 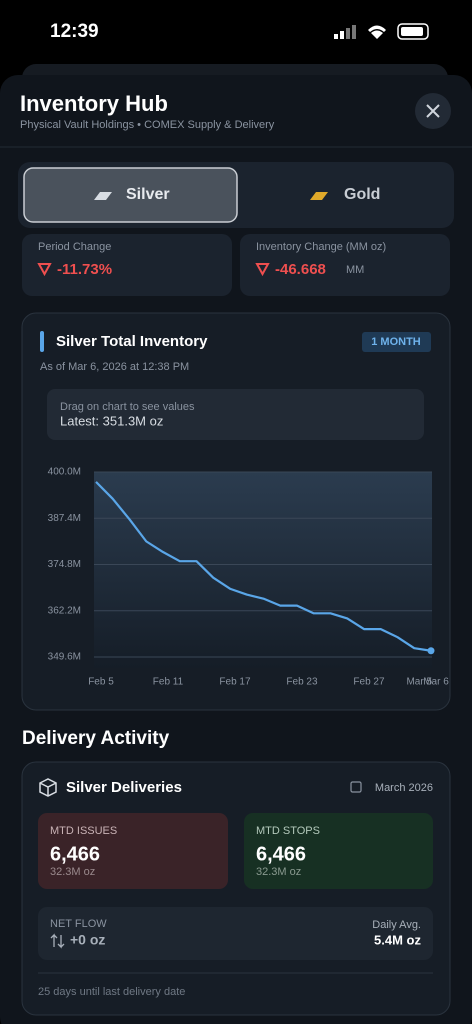 I want to click on section-heading: Delivery Activity, so click(x=96, y=738).